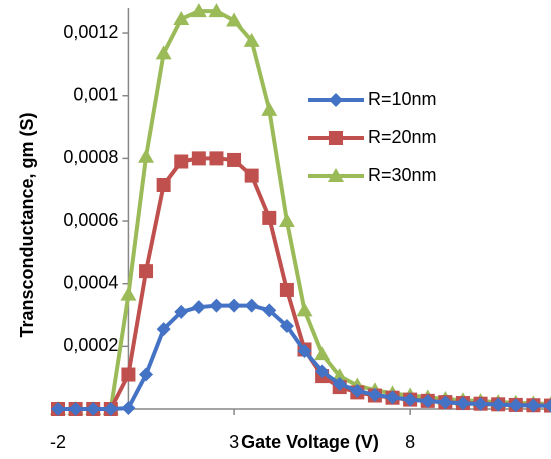 This screenshot has width=551, height=459. Describe the element at coordinates (58, 442) in the screenshot. I see `x-tick-label: -2` at that location.